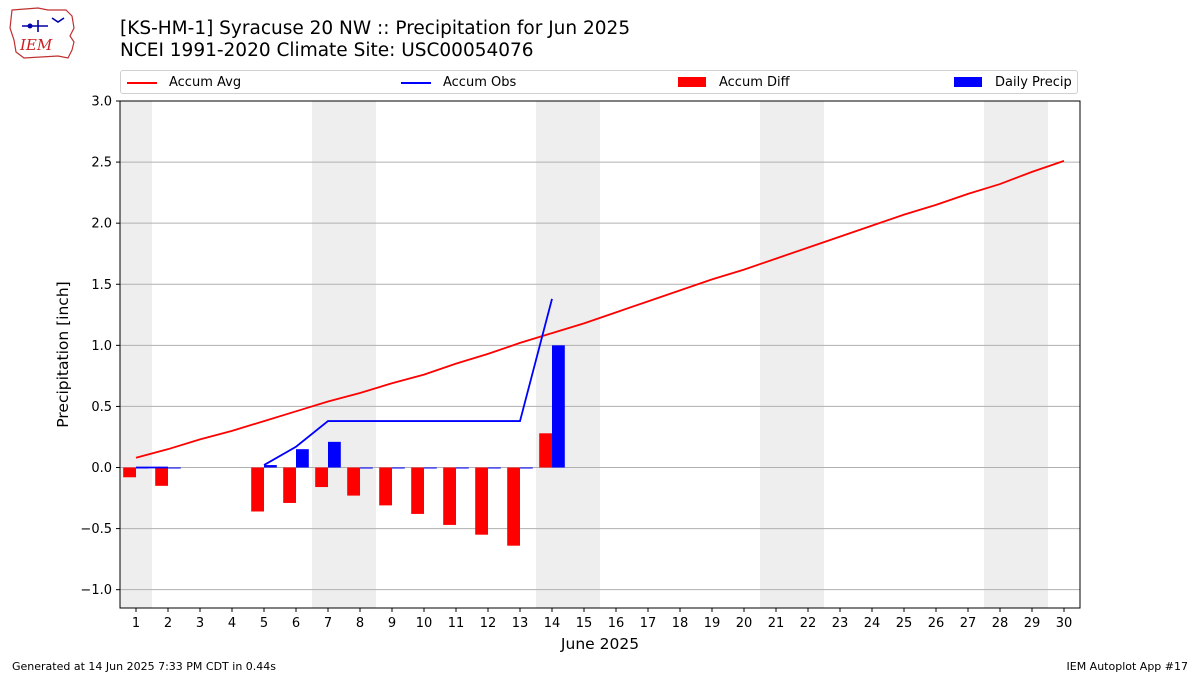  What do you see at coordinates (327, 50) in the screenshot?
I see `chart-title-line2: NCEI 1991-2020 Climate Site: USC00054076` at bounding box center [327, 50].